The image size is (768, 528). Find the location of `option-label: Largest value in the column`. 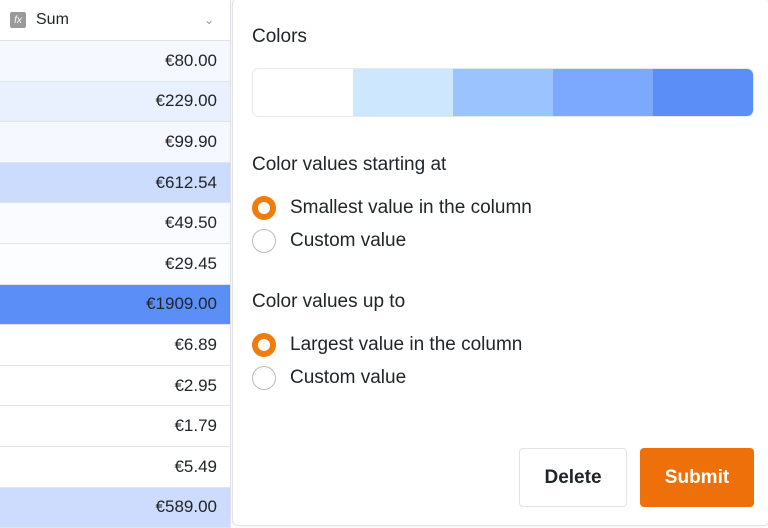

option-label: Largest value in the column is located at coordinates (406, 344).